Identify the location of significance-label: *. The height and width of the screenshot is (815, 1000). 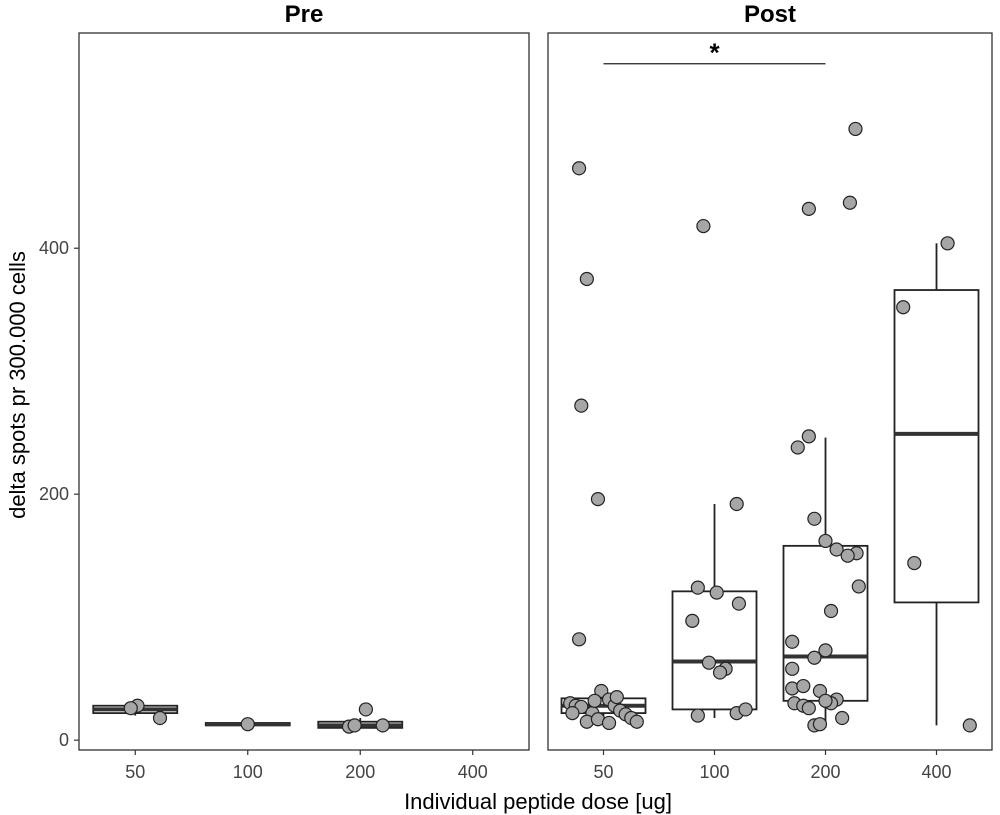
(714, 53).